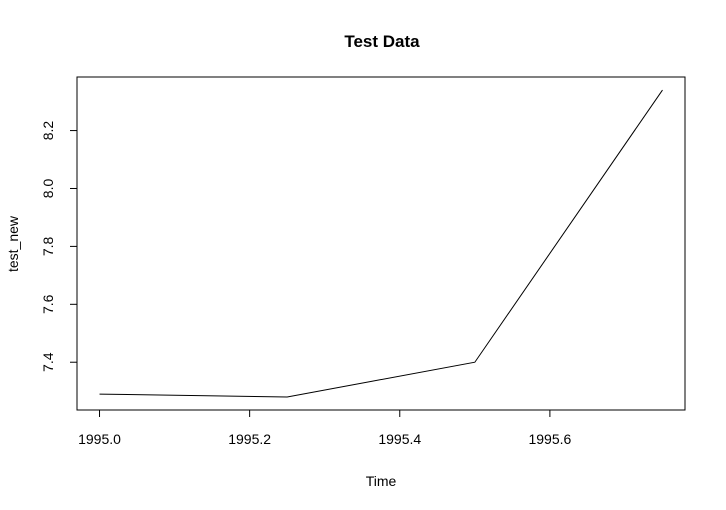 The height and width of the screenshot is (510, 726). Describe the element at coordinates (381, 481) in the screenshot. I see `x-axis-label: Time` at that location.